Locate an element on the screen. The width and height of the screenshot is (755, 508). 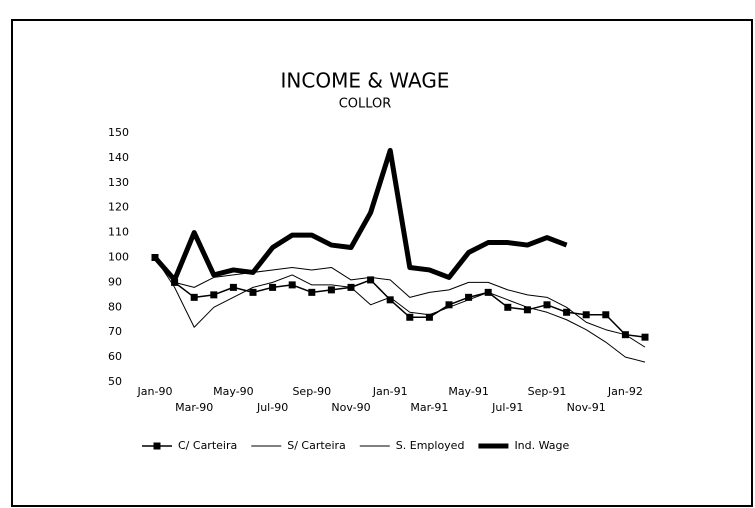
chart-title: INCOME & WAGE is located at coordinates (365, 81).